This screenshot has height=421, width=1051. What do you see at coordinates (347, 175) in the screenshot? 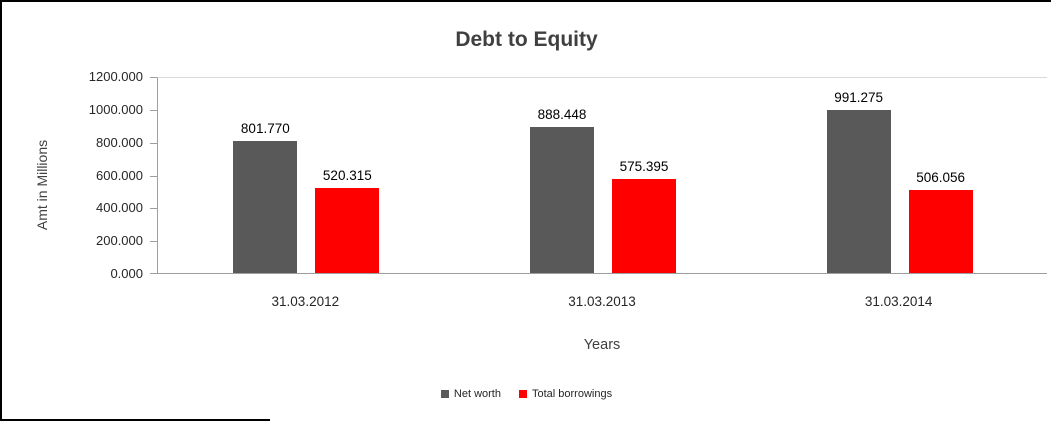
I see `bar-data-label: 520.315` at bounding box center [347, 175].